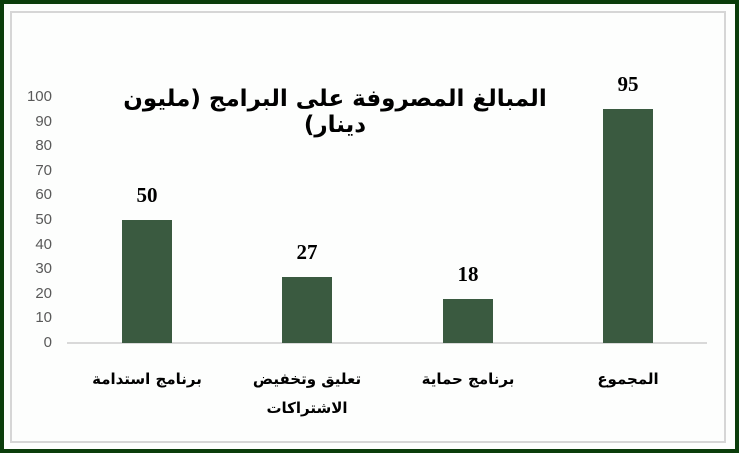 Image resolution: width=739 pixels, height=453 pixels. What do you see at coordinates (43, 293) in the screenshot?
I see `y-tick-label: 20` at bounding box center [43, 293].